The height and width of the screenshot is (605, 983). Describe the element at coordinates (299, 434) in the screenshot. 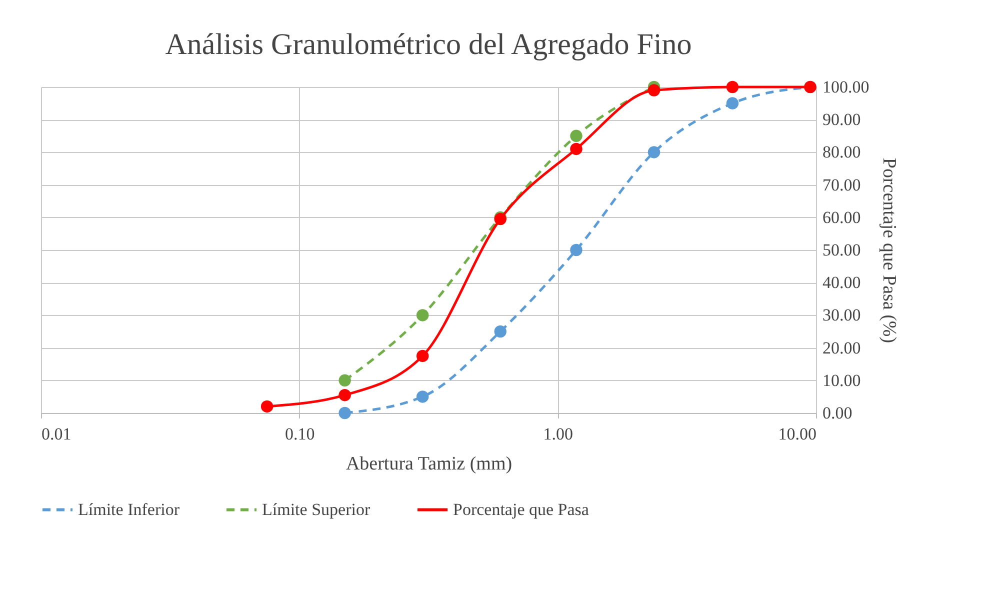

I see `x-tick-label: 0.10` at that location.